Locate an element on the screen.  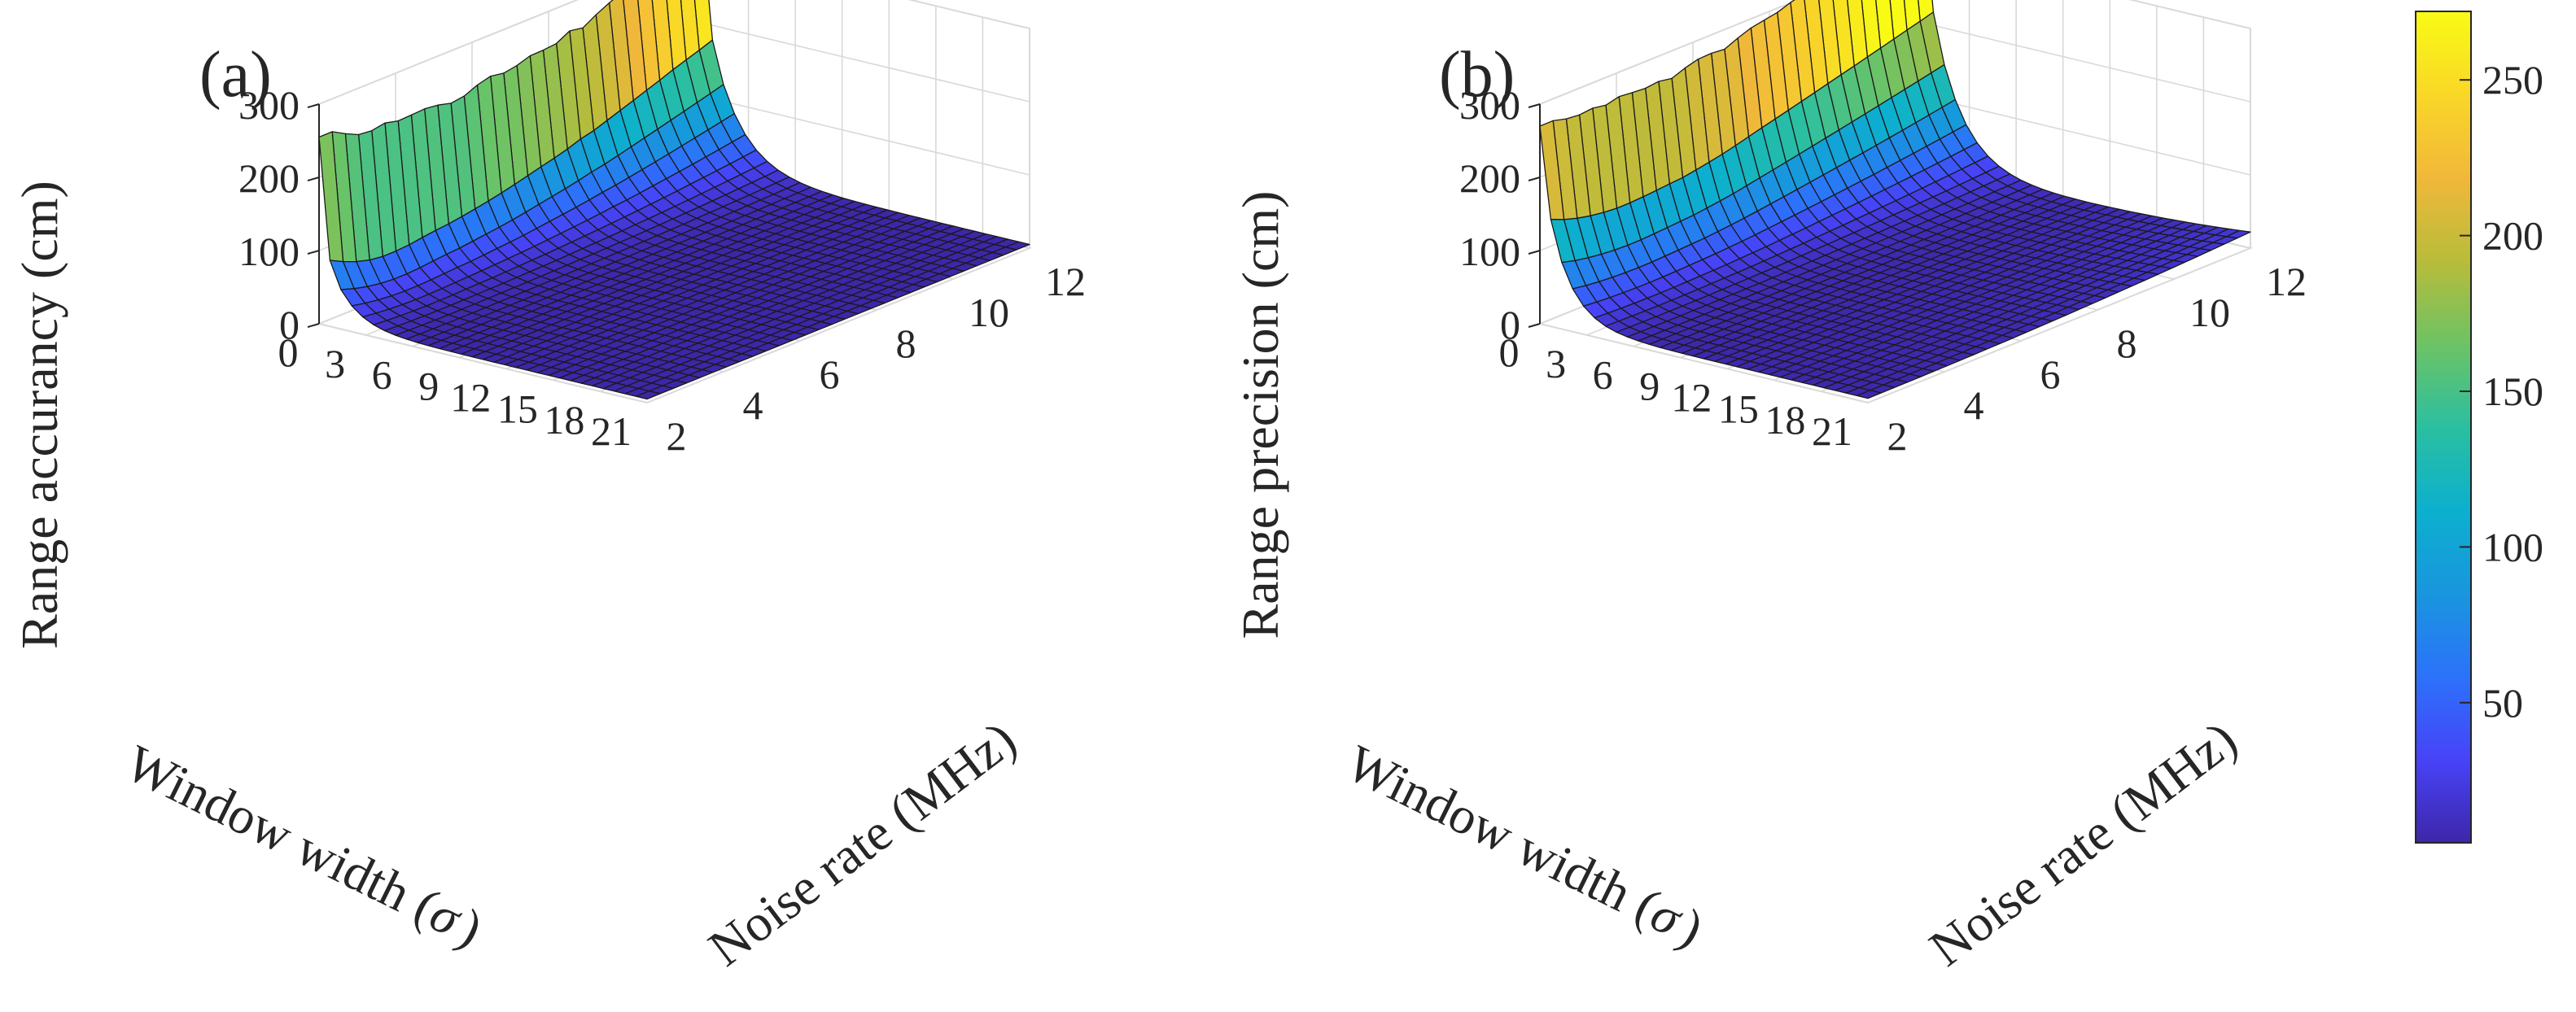
colorbar-ticks: 50 100 150 200 250 is located at coordinates (2501, 391).